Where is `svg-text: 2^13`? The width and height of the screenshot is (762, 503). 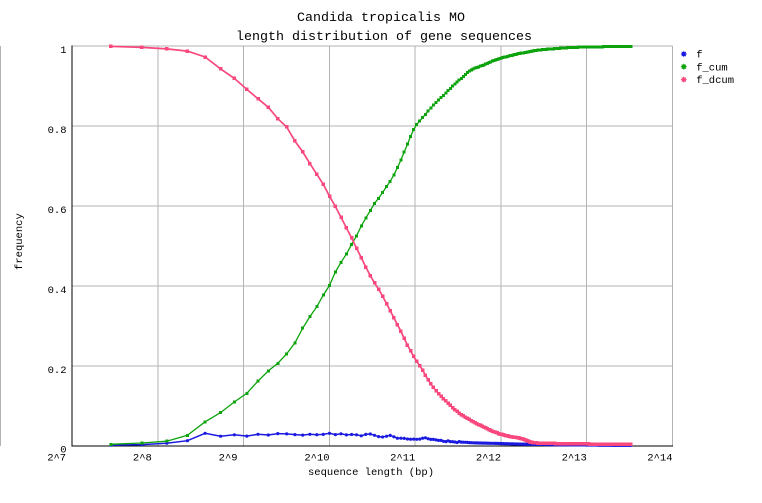 svg-text: 2^13 is located at coordinates (574, 459).